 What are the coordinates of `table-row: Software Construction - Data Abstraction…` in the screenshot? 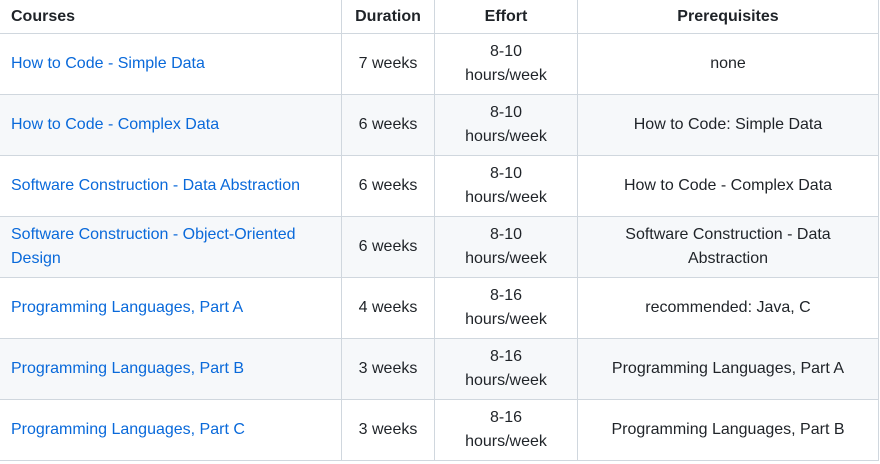 It's located at (439, 186).